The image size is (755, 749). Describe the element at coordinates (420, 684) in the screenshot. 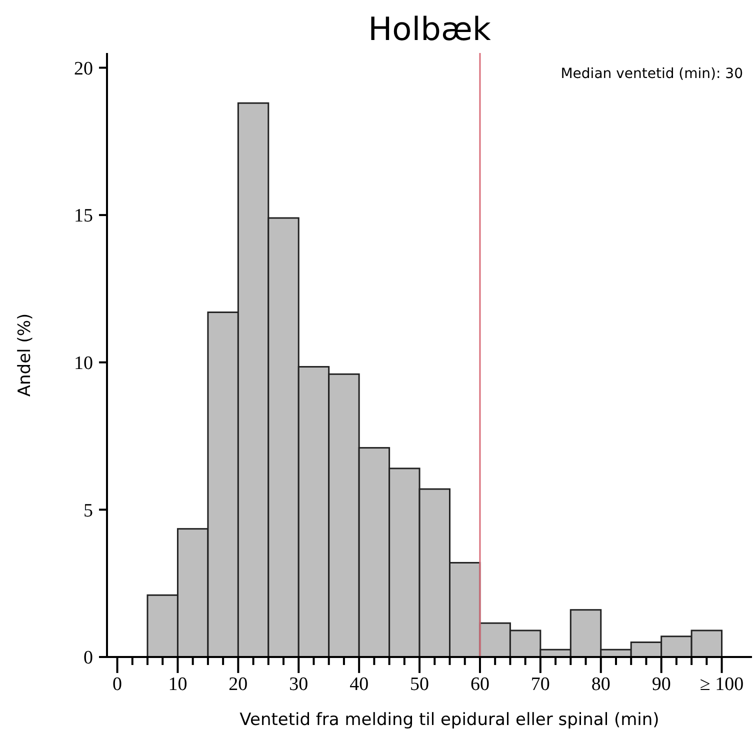

I see `x-tick-label: 50` at that location.